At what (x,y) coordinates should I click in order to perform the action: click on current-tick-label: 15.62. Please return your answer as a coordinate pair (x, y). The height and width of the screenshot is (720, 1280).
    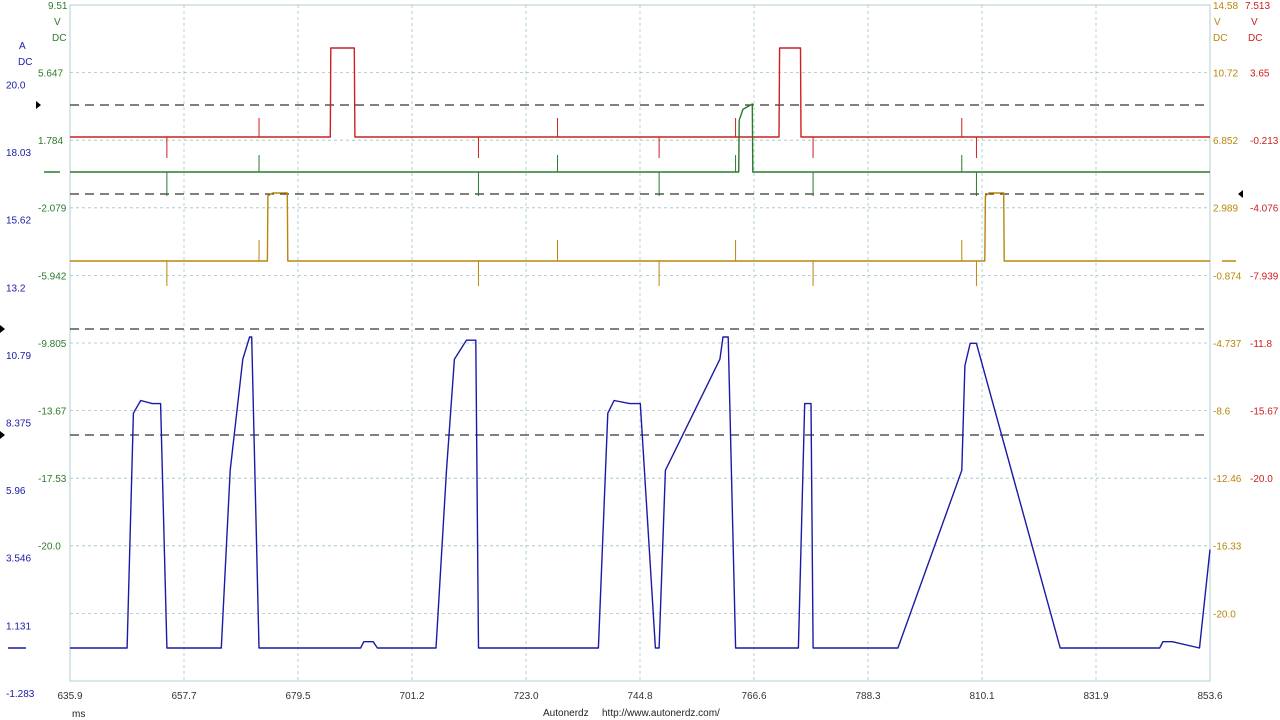
    Looking at the image, I should click on (18, 221).